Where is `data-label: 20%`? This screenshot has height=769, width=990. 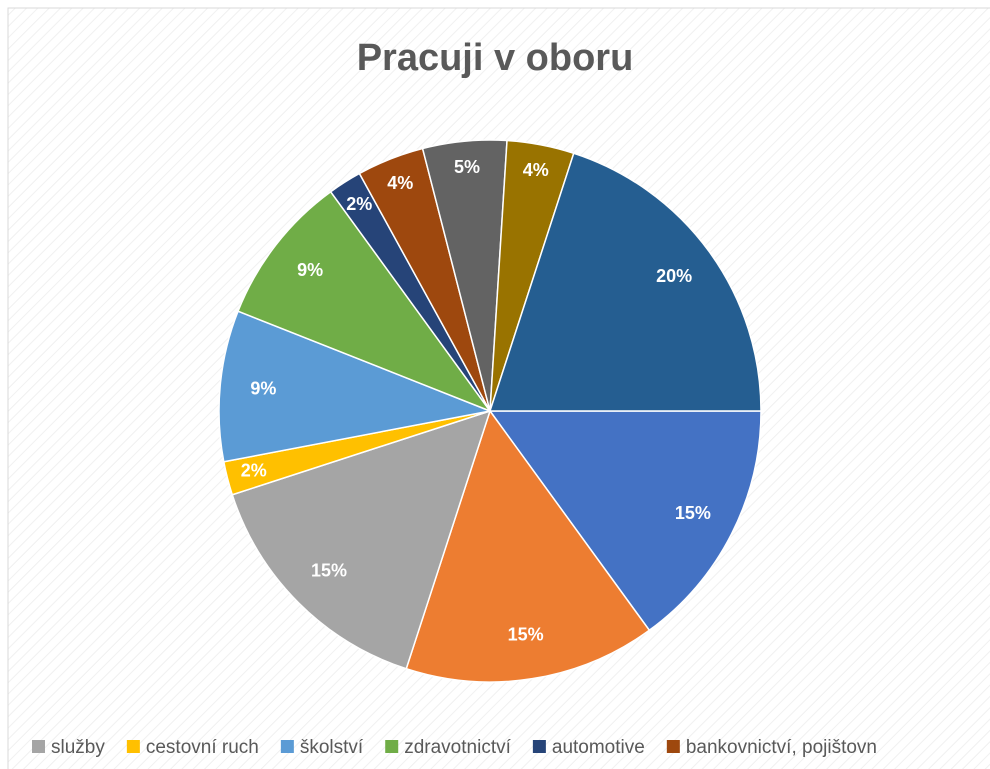 data-label: 20% is located at coordinates (674, 276).